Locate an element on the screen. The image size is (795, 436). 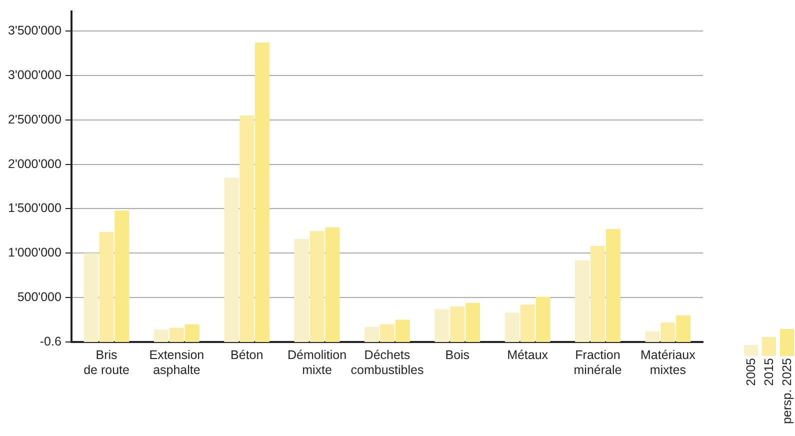
y-tick-label: 500'000 is located at coordinates (39, 297).